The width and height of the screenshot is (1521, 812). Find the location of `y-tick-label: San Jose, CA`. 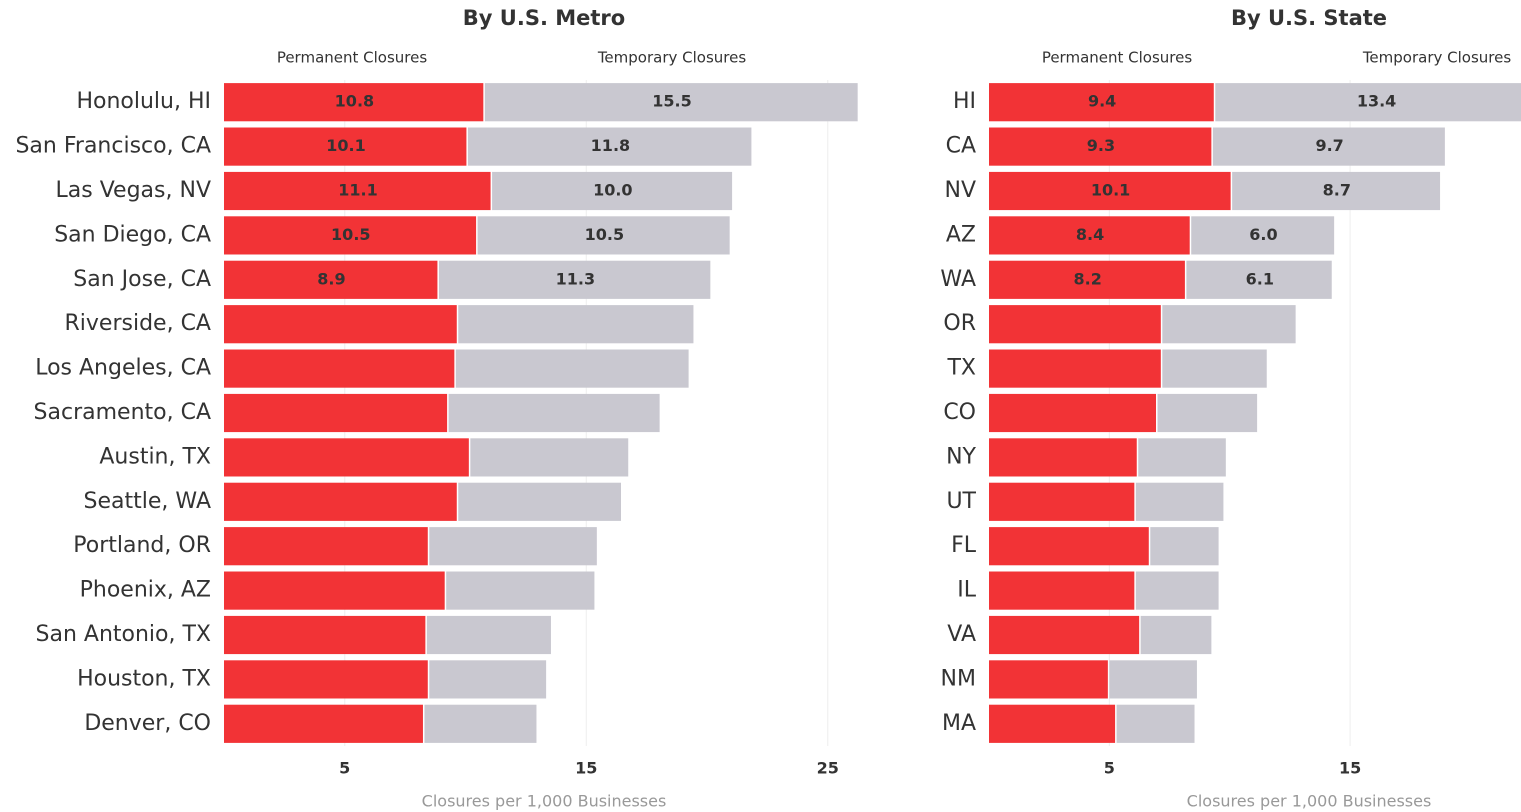

y-tick-label: San Jose, CA is located at coordinates (142, 279).